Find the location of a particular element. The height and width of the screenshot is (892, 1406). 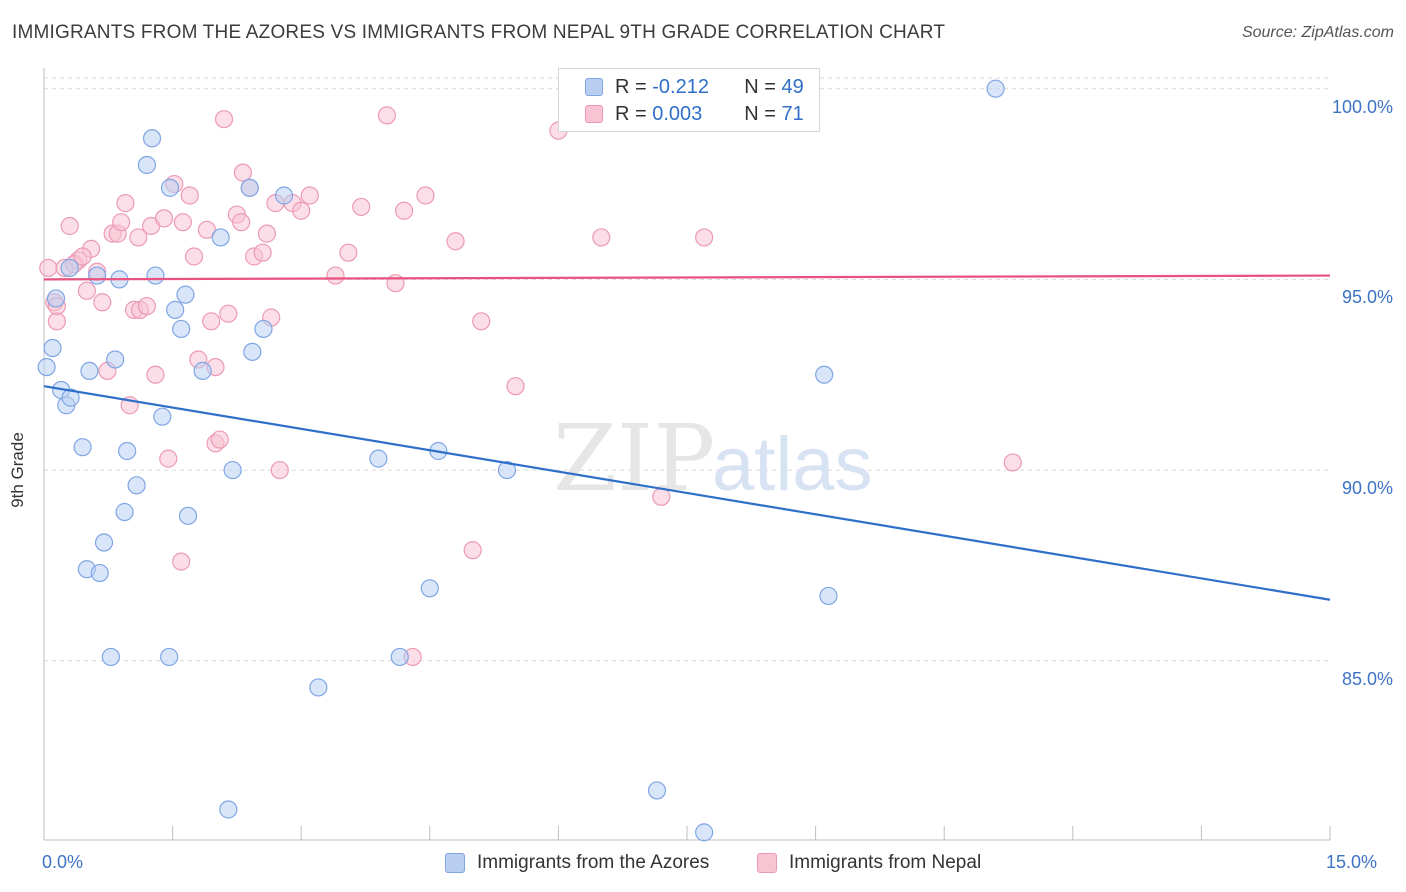

bottom-legend-azores: Immigrants from the Azores is located at coordinates (577, 863).